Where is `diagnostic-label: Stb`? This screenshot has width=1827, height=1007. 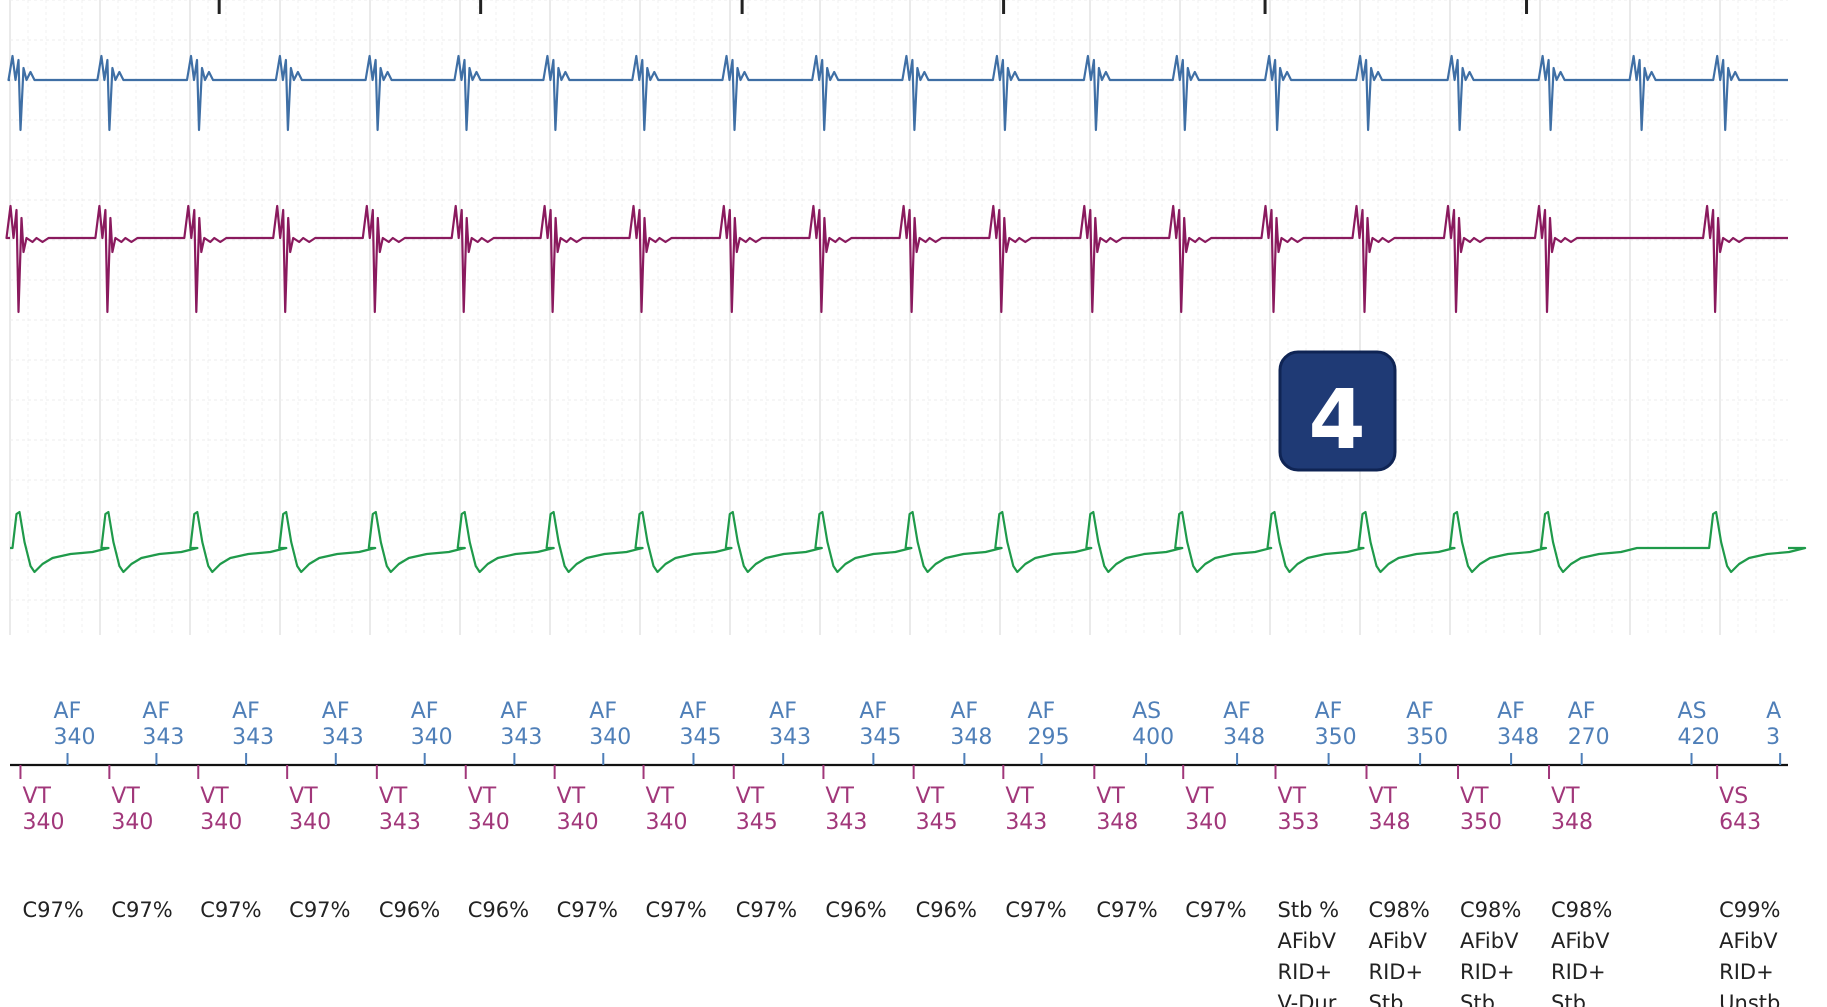
diagnostic-label: Stb is located at coordinates (1568, 999).